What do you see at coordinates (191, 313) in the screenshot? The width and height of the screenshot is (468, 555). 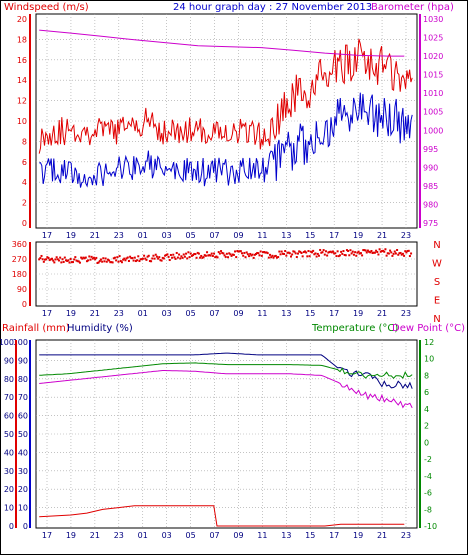 I see `direction-x-tick-label: 05` at bounding box center [191, 313].